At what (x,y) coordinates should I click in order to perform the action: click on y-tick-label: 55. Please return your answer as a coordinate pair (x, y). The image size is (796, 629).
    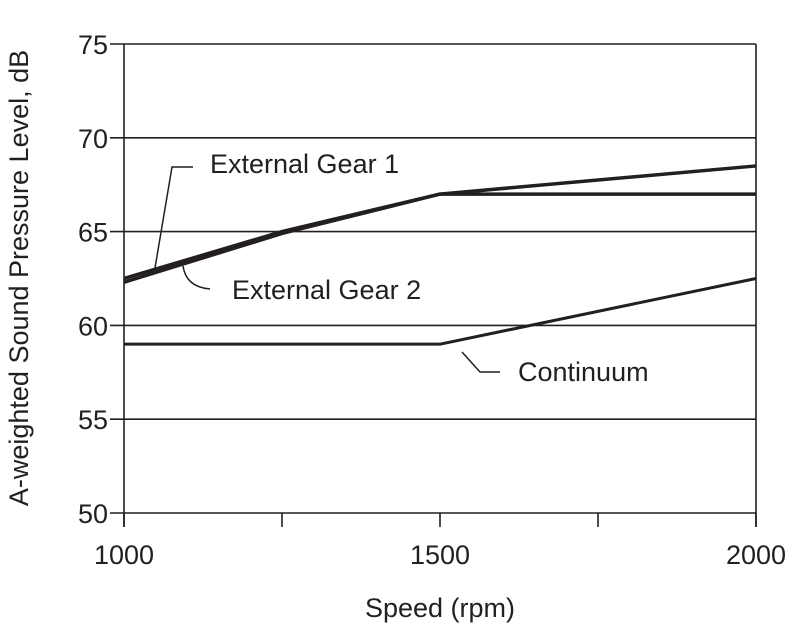
    Looking at the image, I should click on (93, 420).